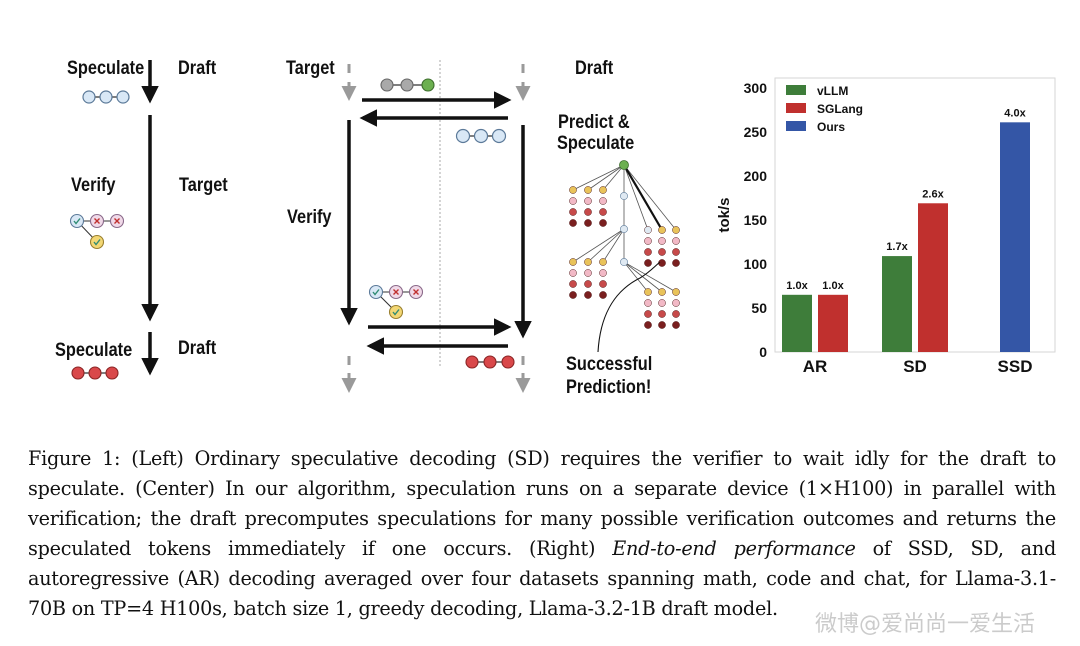  I want to click on speculation-tree, so click(624, 244).